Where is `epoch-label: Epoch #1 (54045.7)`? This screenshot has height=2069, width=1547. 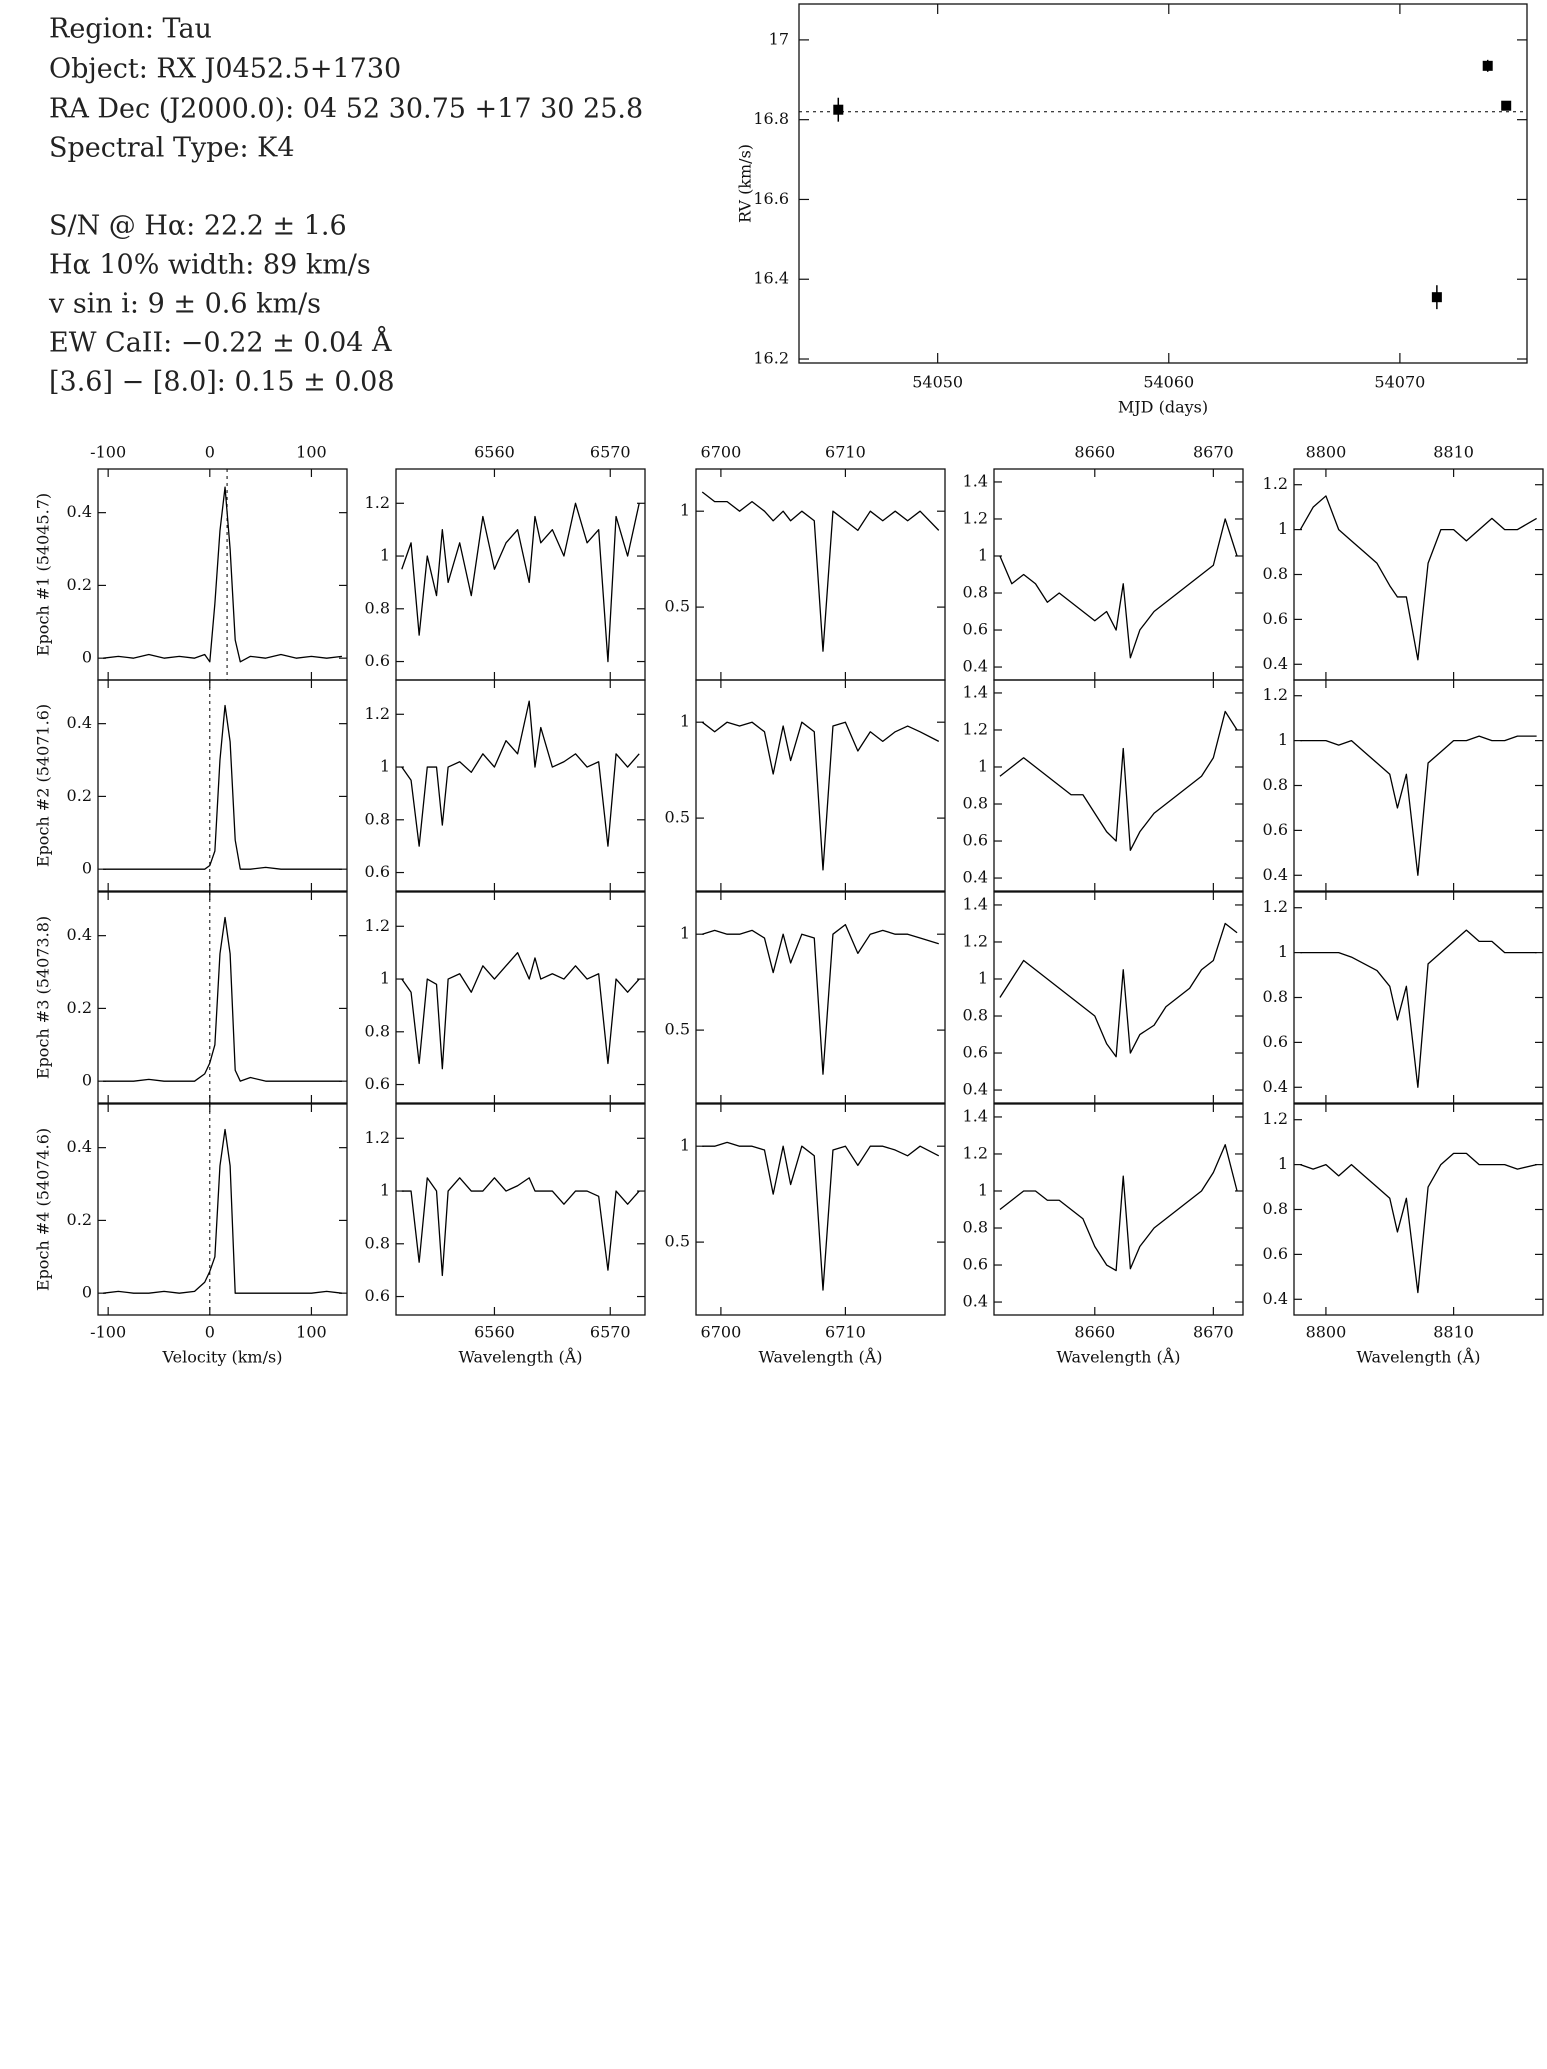
epoch-label: Epoch #1 (54045.7) is located at coordinates (43, 574).